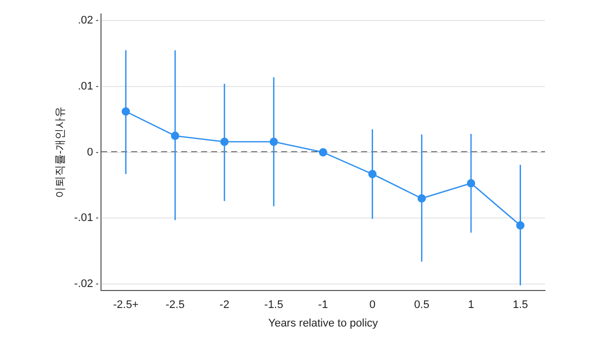 Image resolution: width=600 pixels, height=348 pixels. Describe the element at coordinates (471, 305) in the screenshot. I see `x-tick-label: 1` at that location.